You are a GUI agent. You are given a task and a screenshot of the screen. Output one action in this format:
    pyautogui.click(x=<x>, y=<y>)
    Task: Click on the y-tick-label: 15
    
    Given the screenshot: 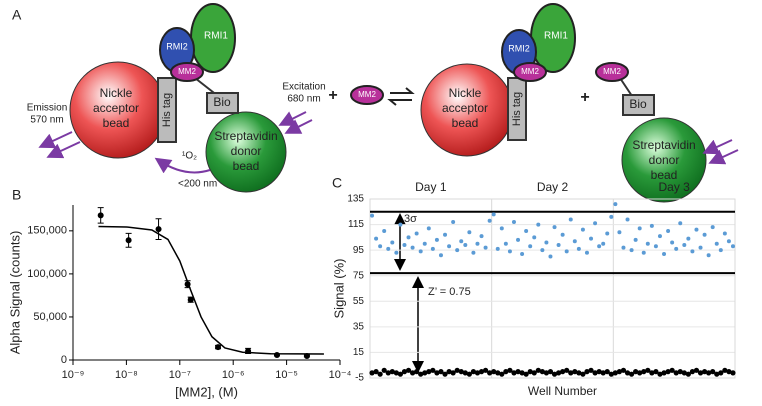 What is the action you would take?
    pyautogui.click(x=359, y=352)
    